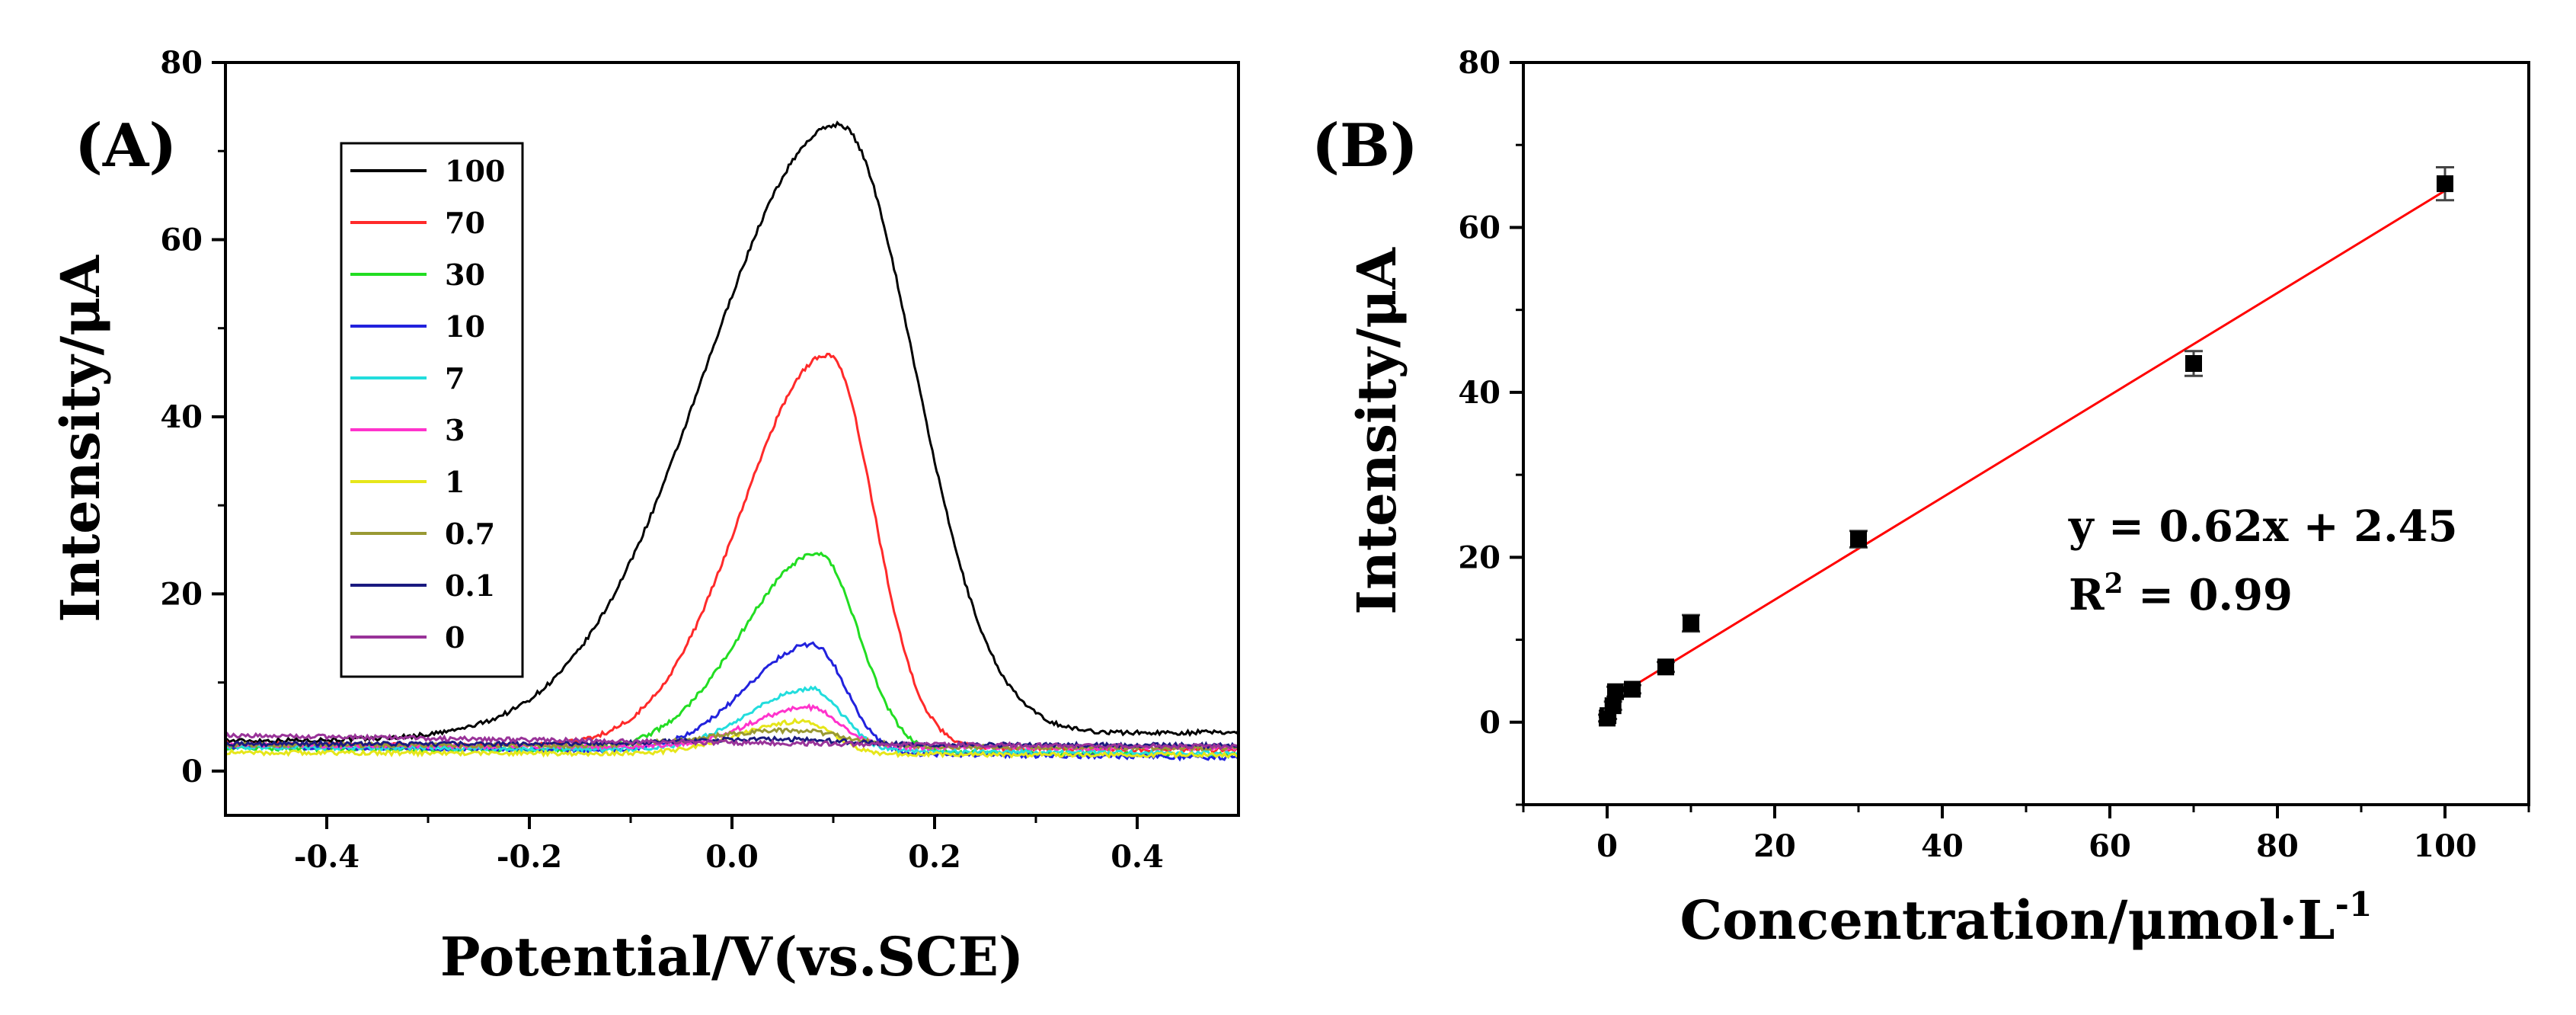 This screenshot has width=2576, height=1015. I want to click on r2-value: = 0.99, so click(2208, 595).